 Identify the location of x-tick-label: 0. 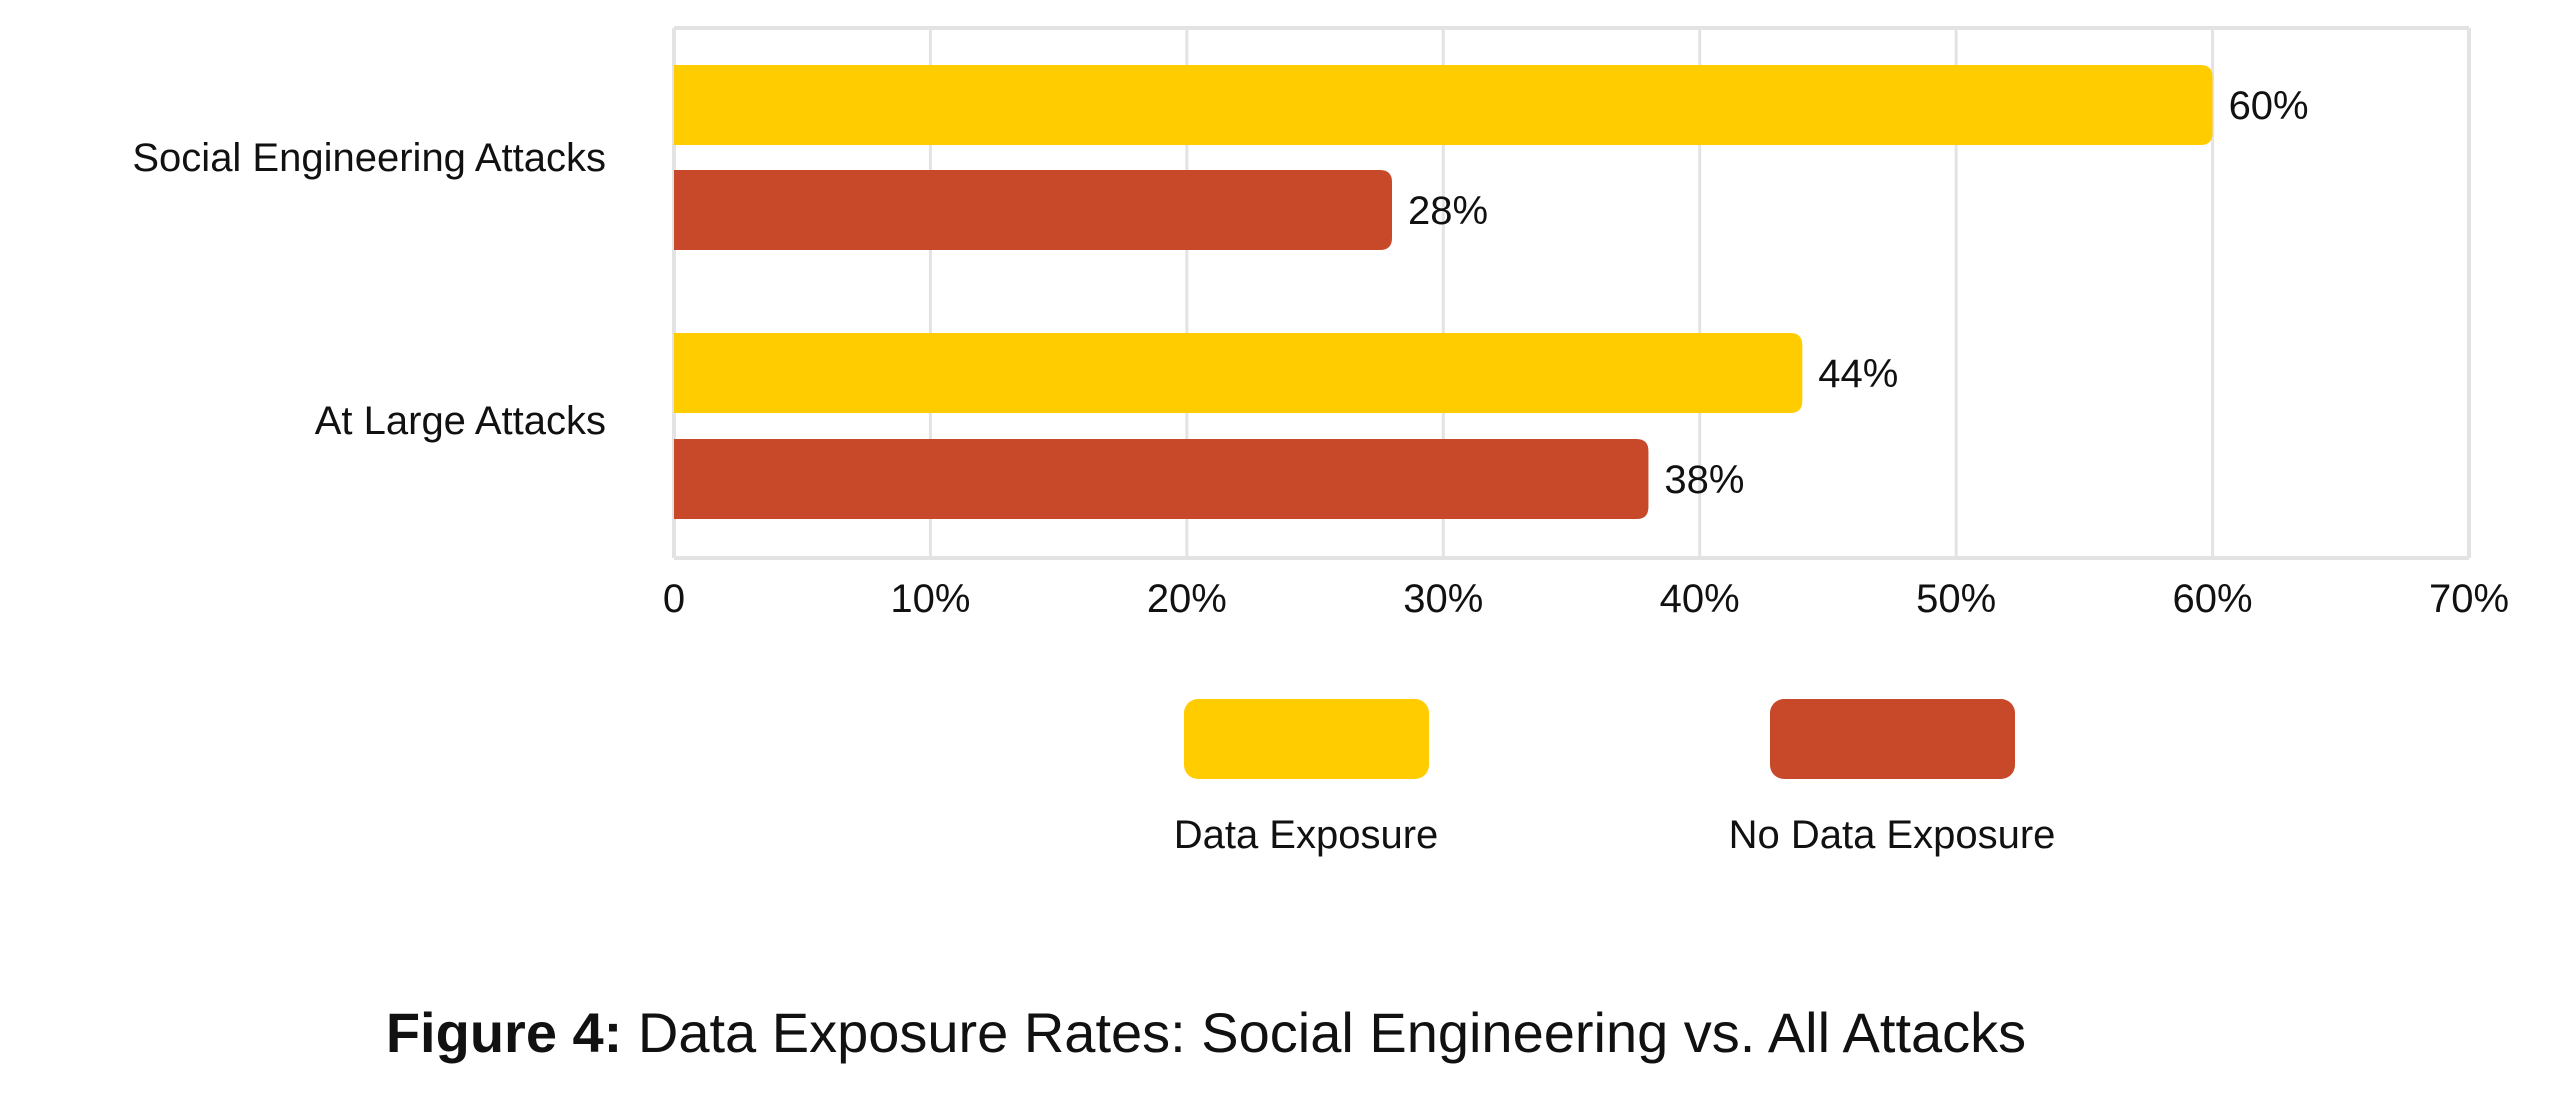
(674, 599).